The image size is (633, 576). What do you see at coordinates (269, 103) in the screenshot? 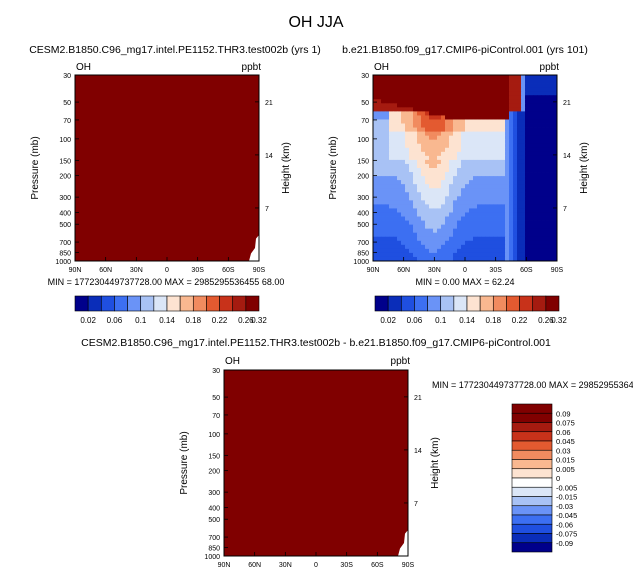
I see `y2-tick-label: 21` at bounding box center [269, 103].